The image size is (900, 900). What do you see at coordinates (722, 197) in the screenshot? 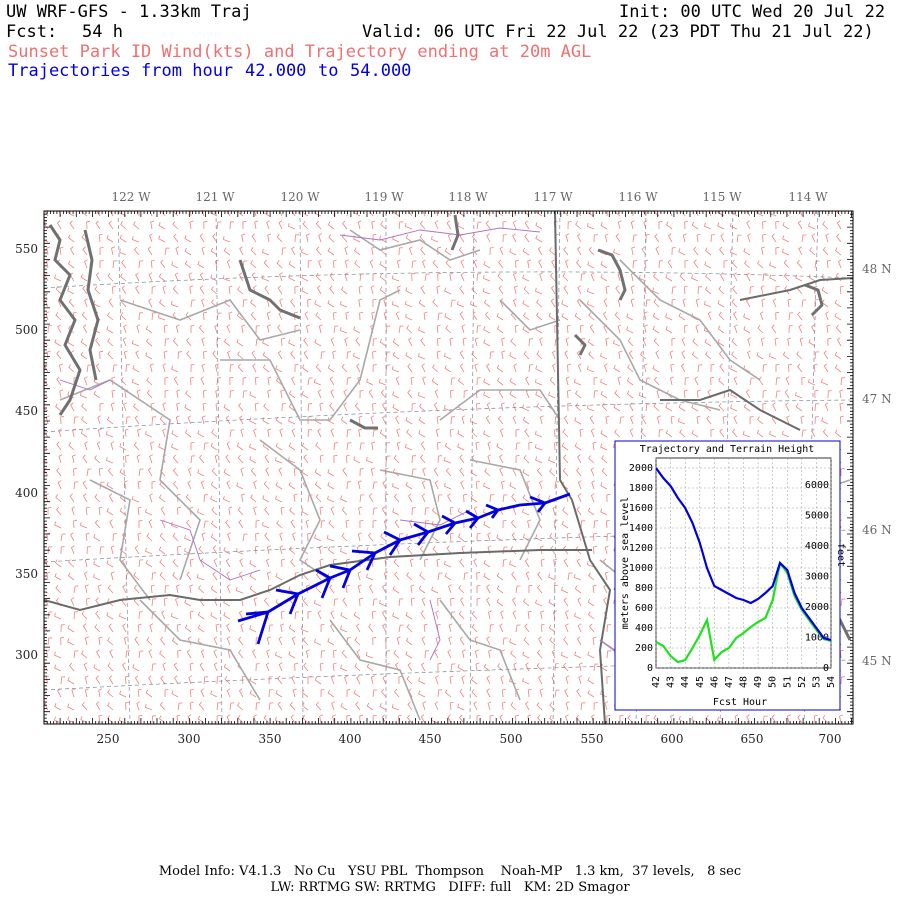
I see `longitude-label: 115 W` at bounding box center [722, 197].